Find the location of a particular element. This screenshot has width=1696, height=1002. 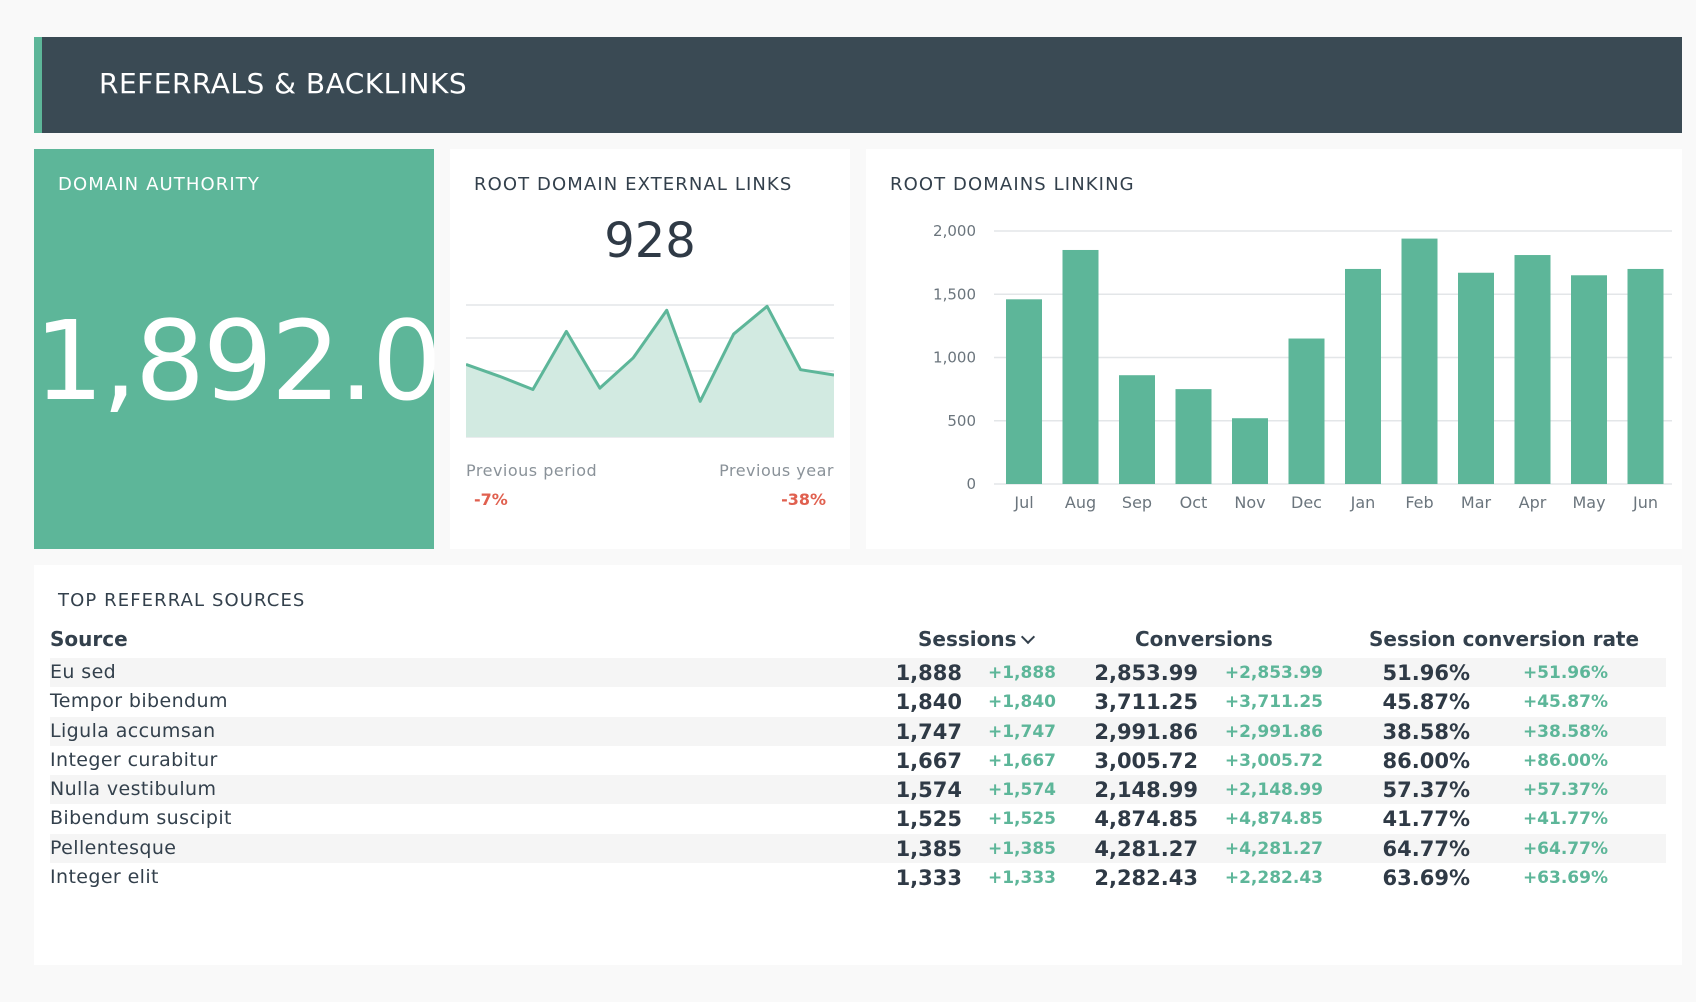

cell-conversions: 3,711.25 is located at coordinates (1146, 702).